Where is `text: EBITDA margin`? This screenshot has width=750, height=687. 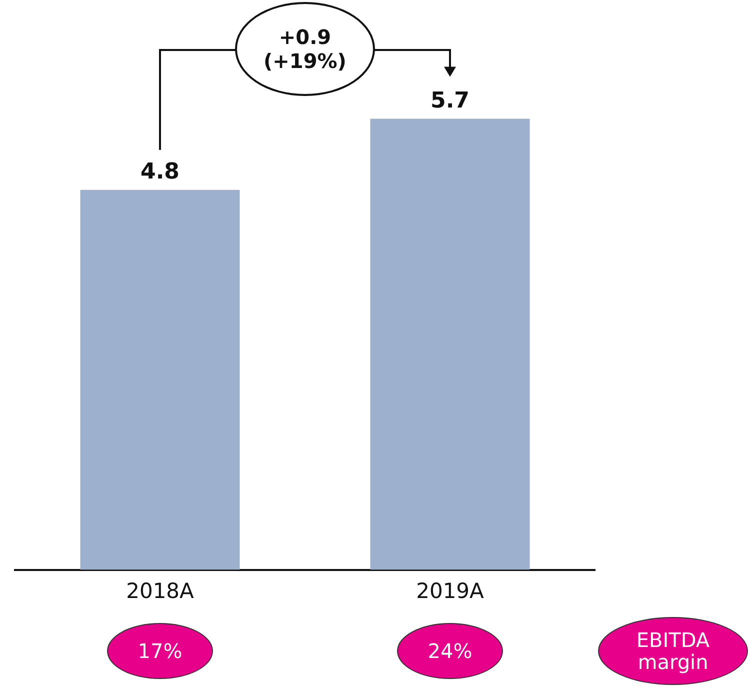
text: EBITDA margin is located at coordinates (673, 651).